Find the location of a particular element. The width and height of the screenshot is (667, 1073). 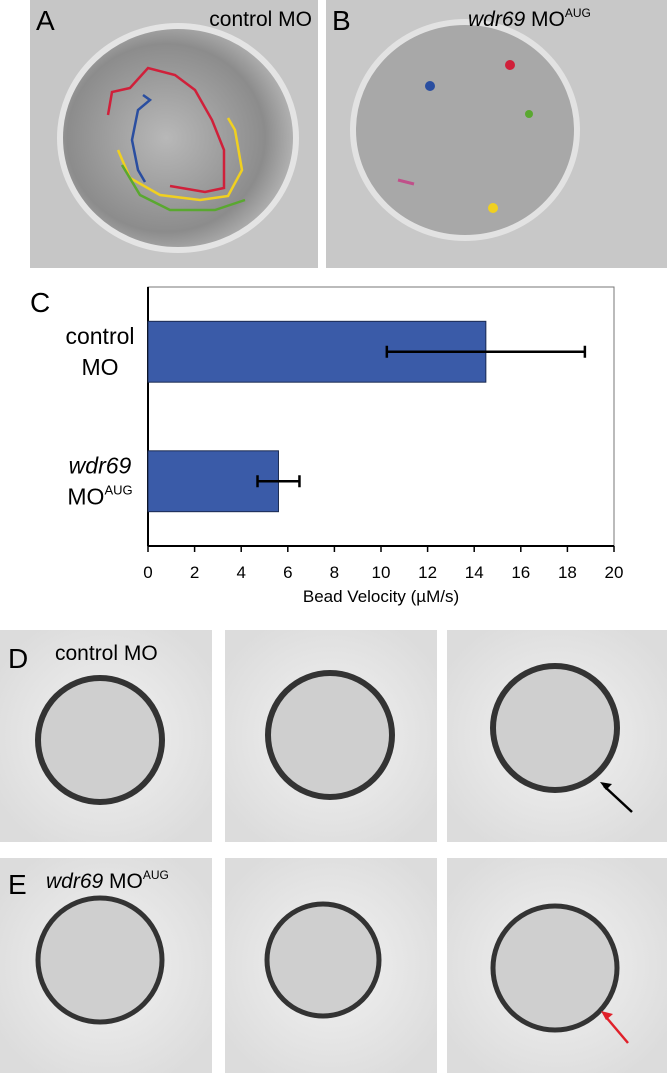

category-label: MOAUG is located at coordinates (99, 495).